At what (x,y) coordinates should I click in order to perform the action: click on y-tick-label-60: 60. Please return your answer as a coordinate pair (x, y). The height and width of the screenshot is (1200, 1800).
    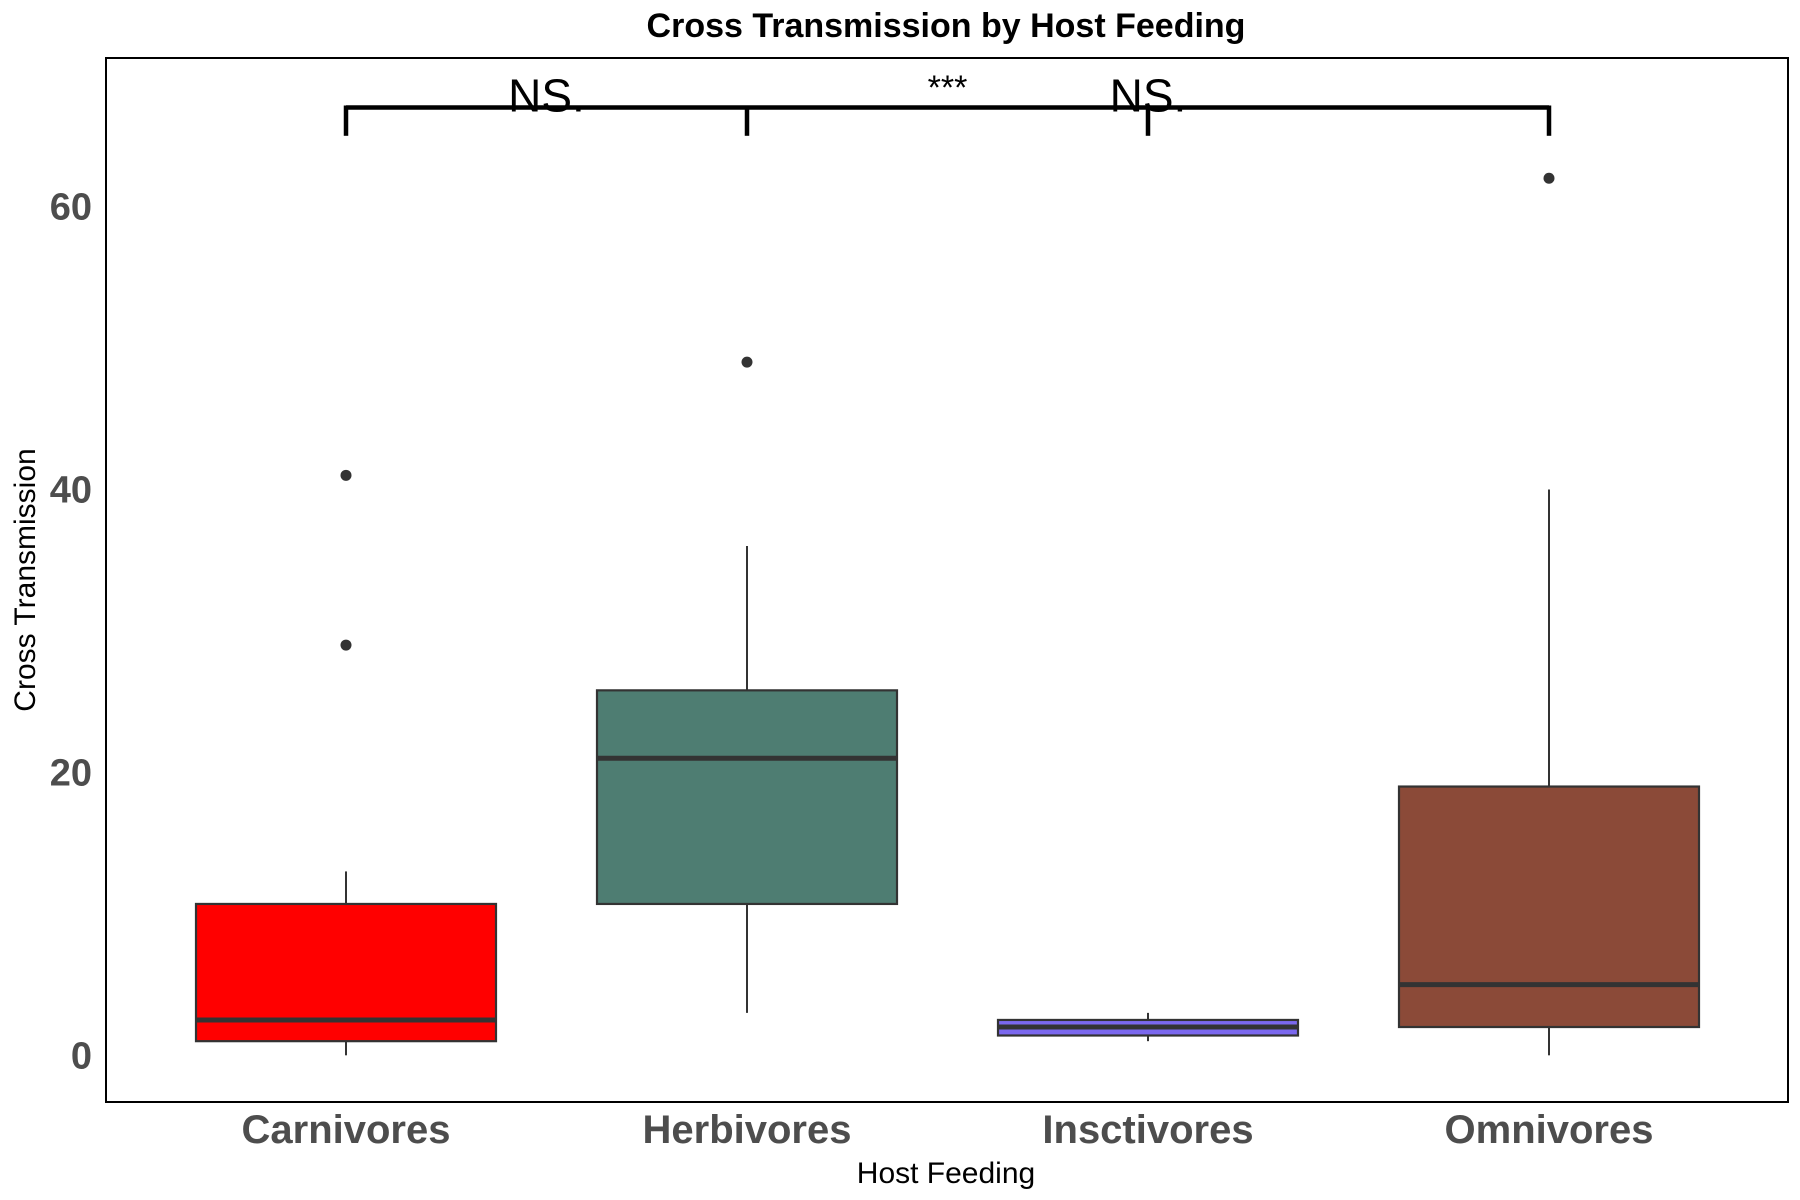
    Looking at the image, I should click on (71, 208).